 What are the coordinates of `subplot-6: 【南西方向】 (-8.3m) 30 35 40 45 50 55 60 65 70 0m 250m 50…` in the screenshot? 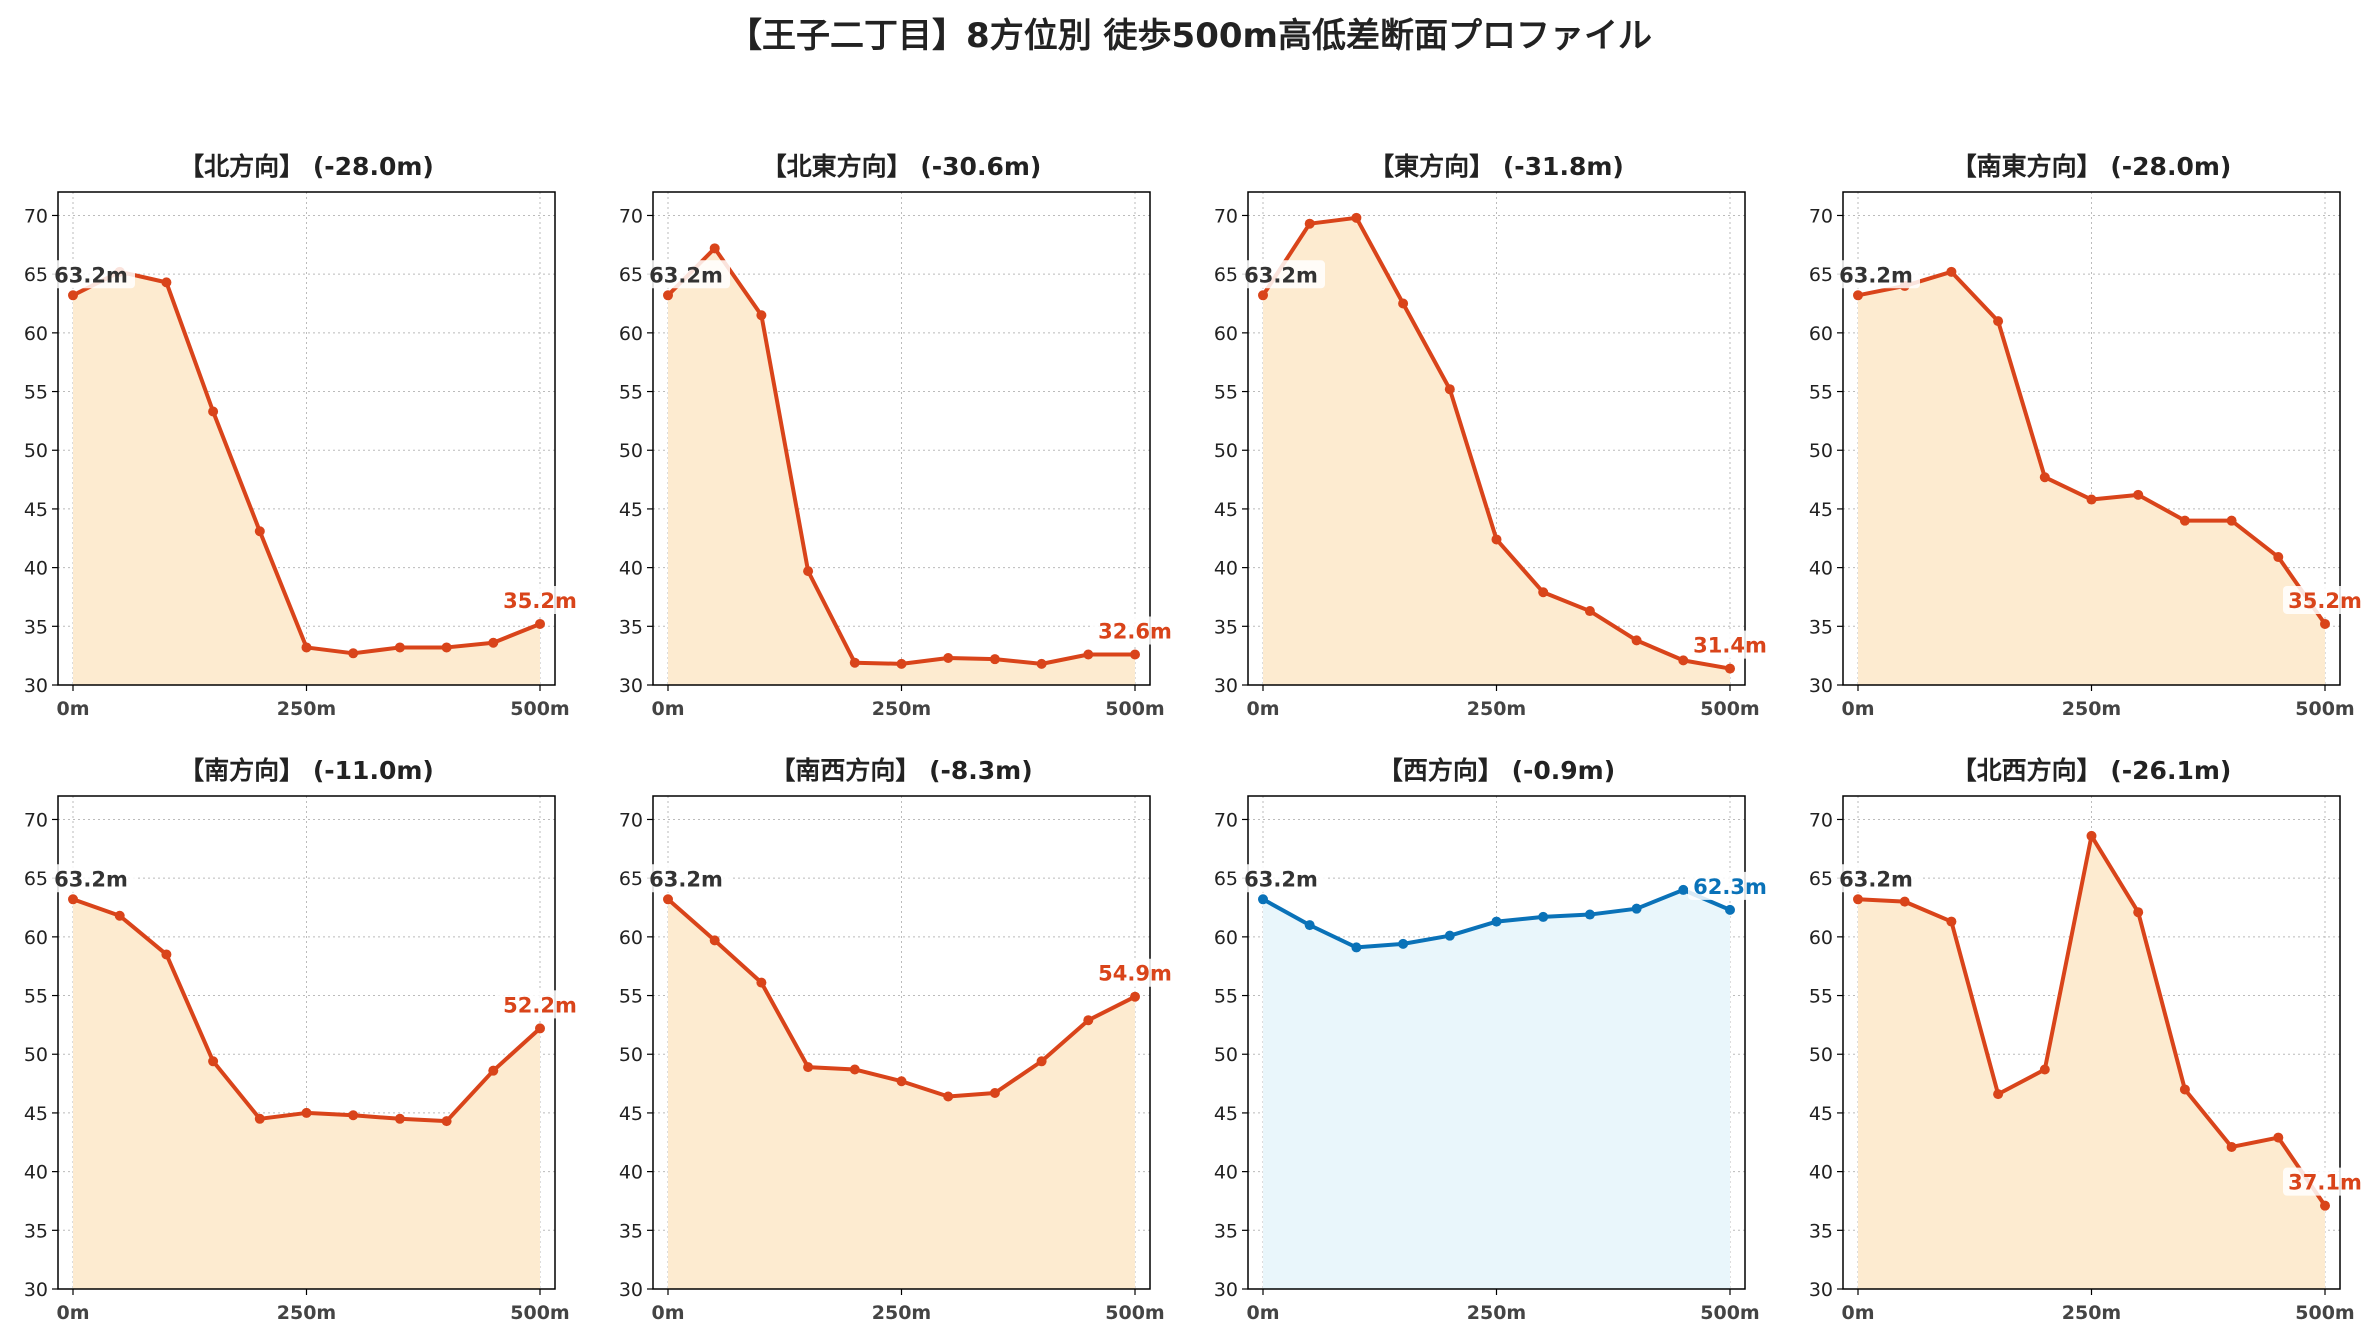 It's located at (898, 1040).